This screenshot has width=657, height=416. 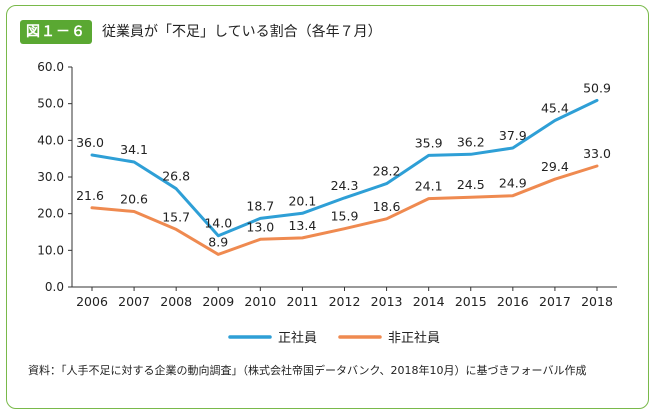 I want to click on x-tick-label: 2008, so click(x=176, y=301).